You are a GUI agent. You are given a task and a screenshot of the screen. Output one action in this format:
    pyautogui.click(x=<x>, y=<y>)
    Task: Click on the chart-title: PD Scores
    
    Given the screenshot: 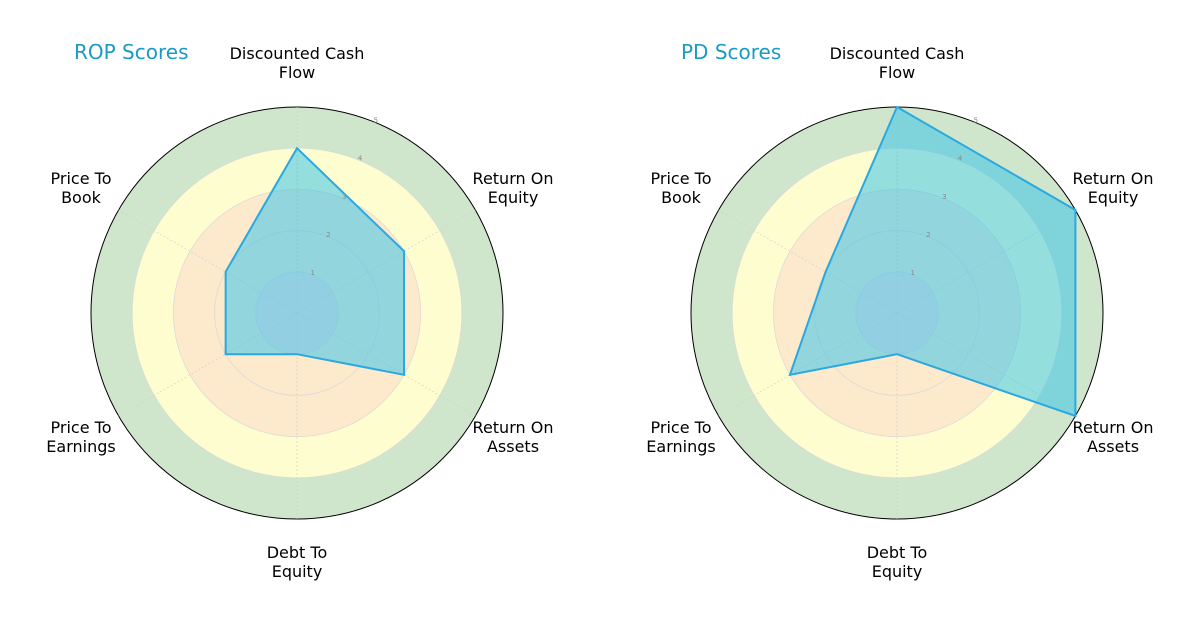 What is the action you would take?
    pyautogui.click(x=731, y=52)
    